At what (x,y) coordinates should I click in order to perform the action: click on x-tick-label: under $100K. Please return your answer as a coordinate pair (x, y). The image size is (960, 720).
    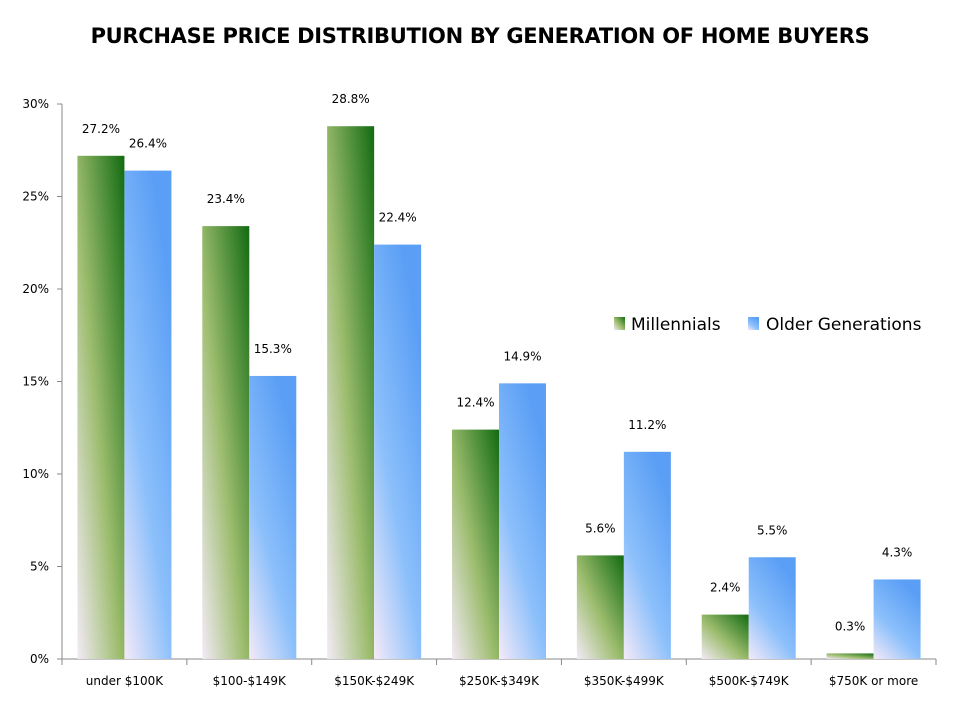
    Looking at the image, I should click on (125, 681).